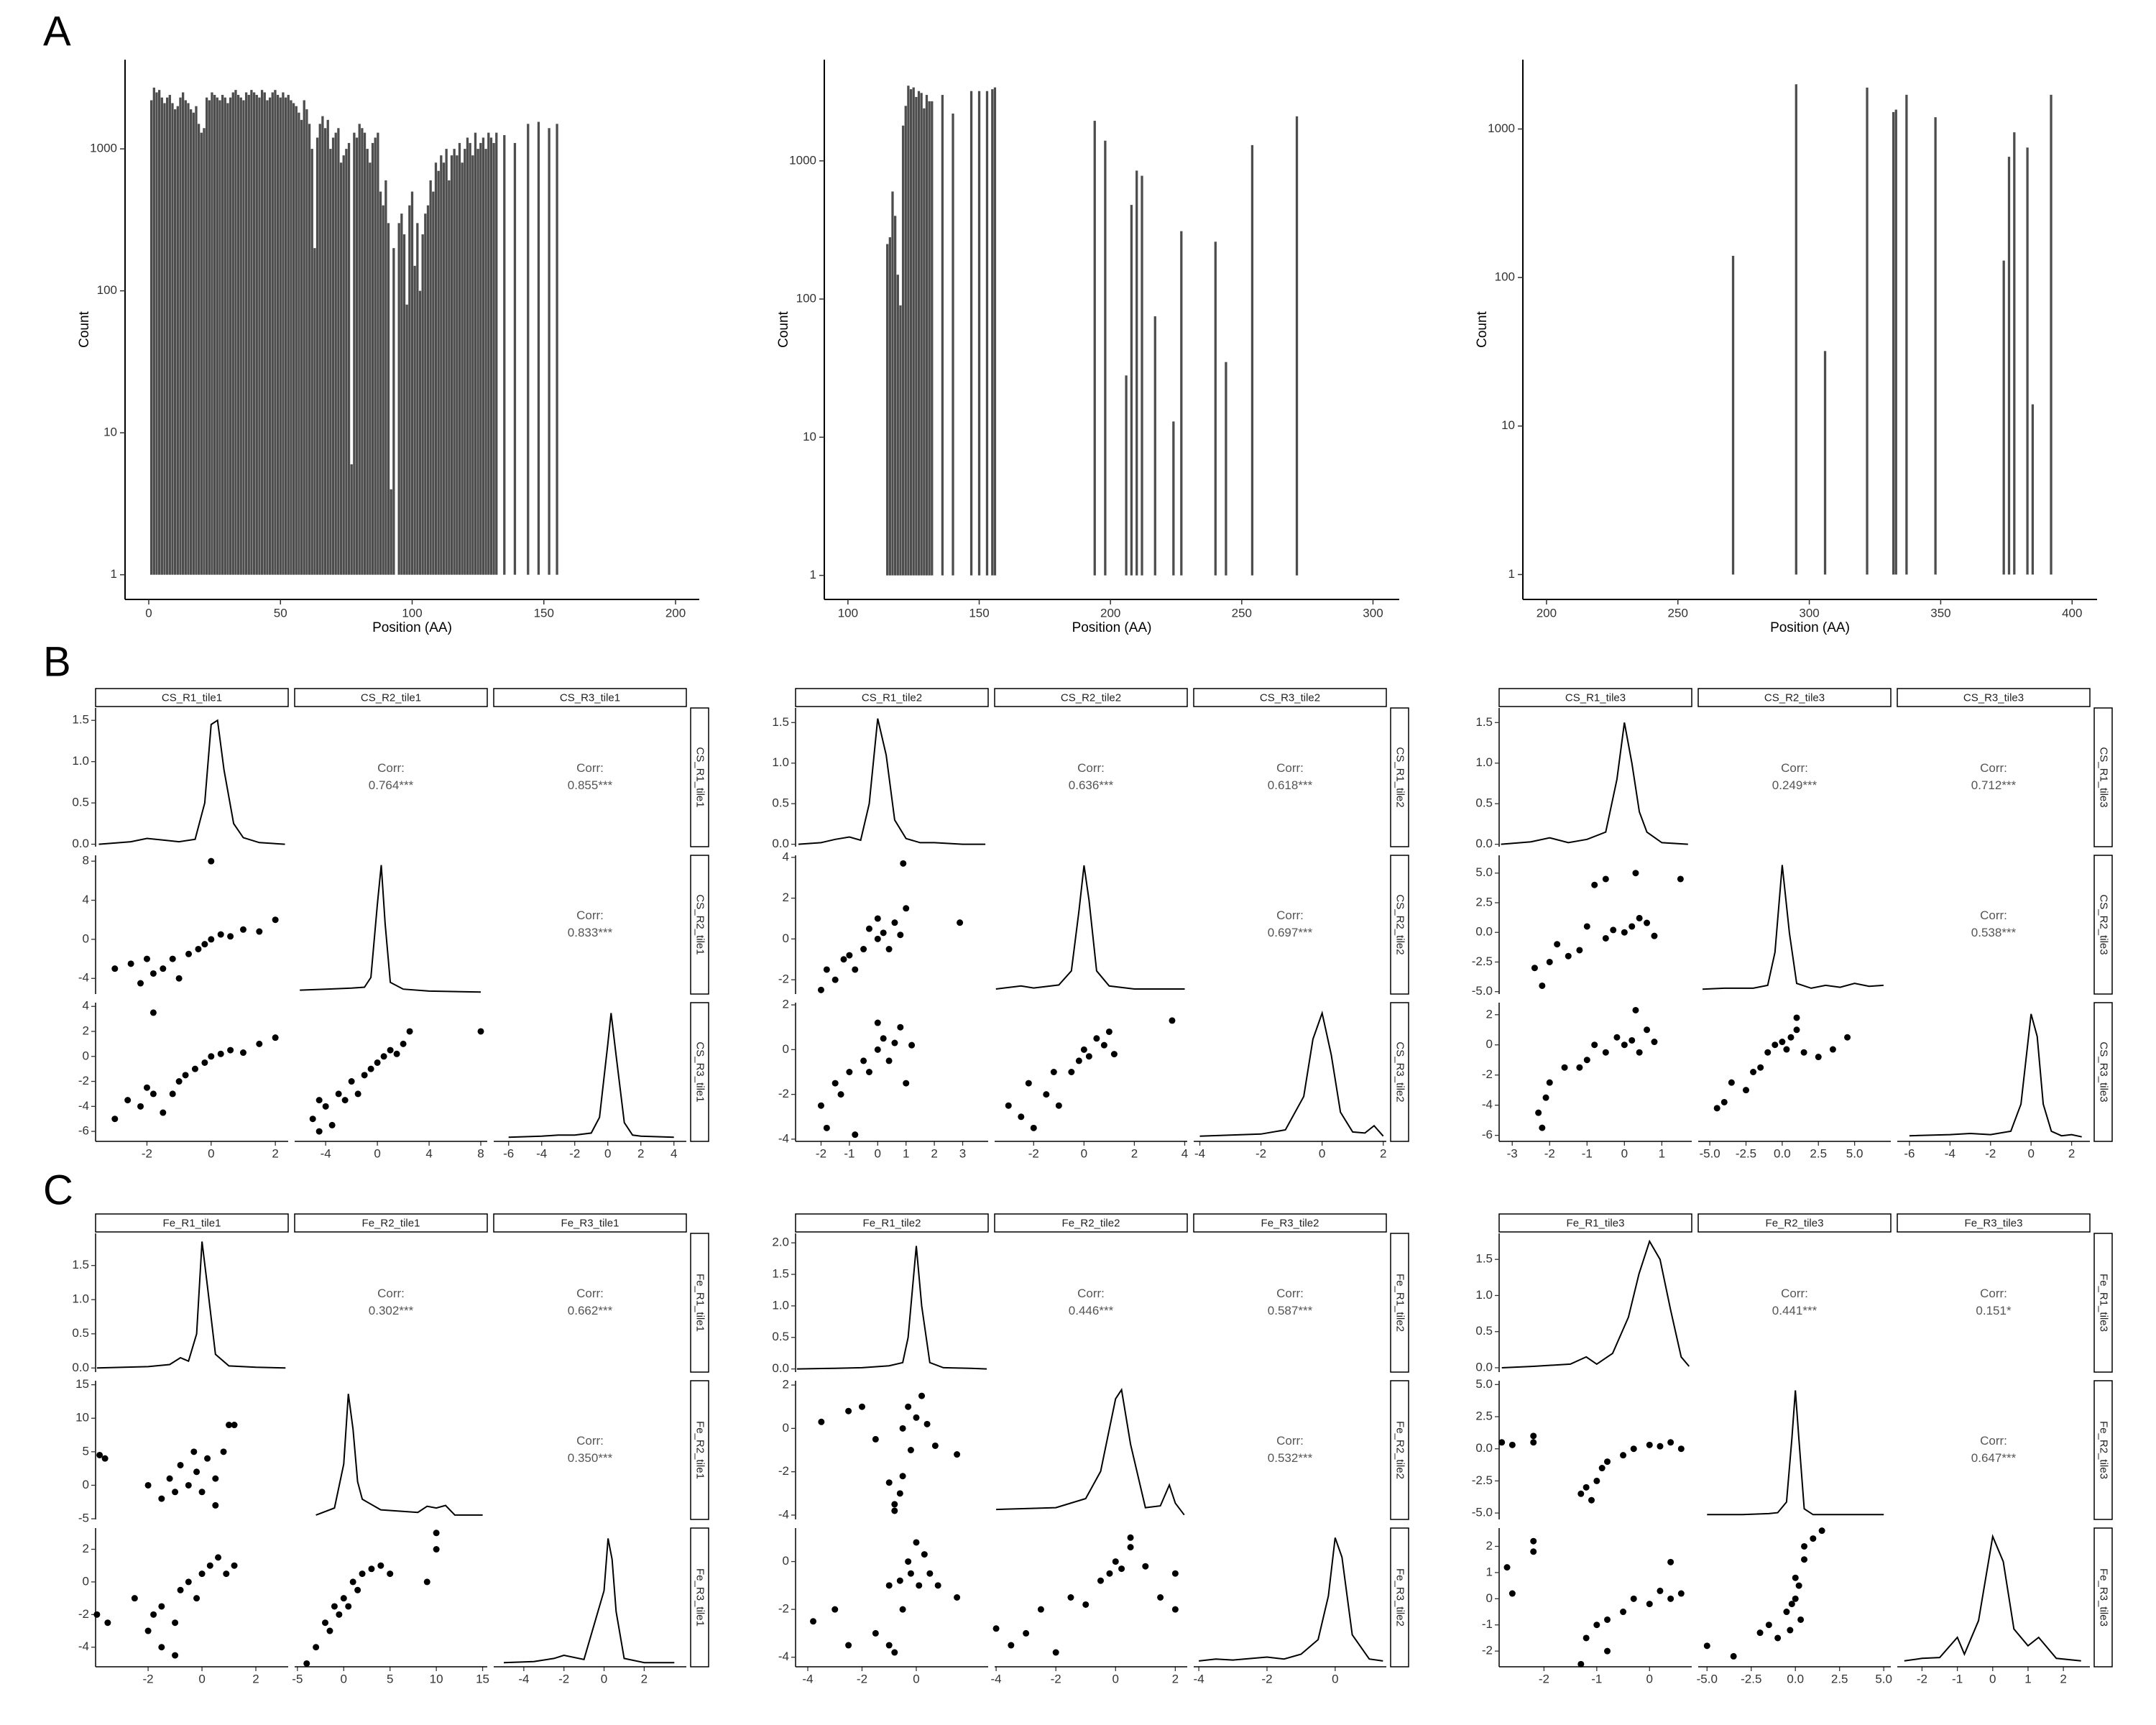 The image size is (2156, 1725). What do you see at coordinates (1809, 613) in the screenshot?
I see `x-tick-label: 300` at bounding box center [1809, 613].